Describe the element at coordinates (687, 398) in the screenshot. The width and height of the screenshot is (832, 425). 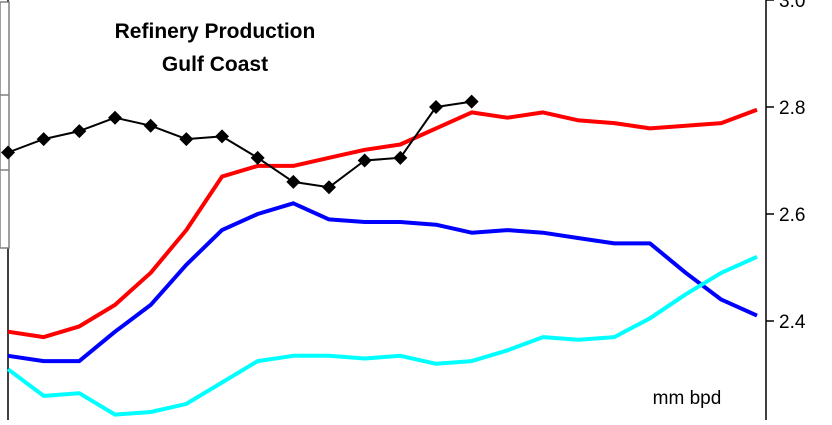
I see `unit-label: mm bpd` at that location.